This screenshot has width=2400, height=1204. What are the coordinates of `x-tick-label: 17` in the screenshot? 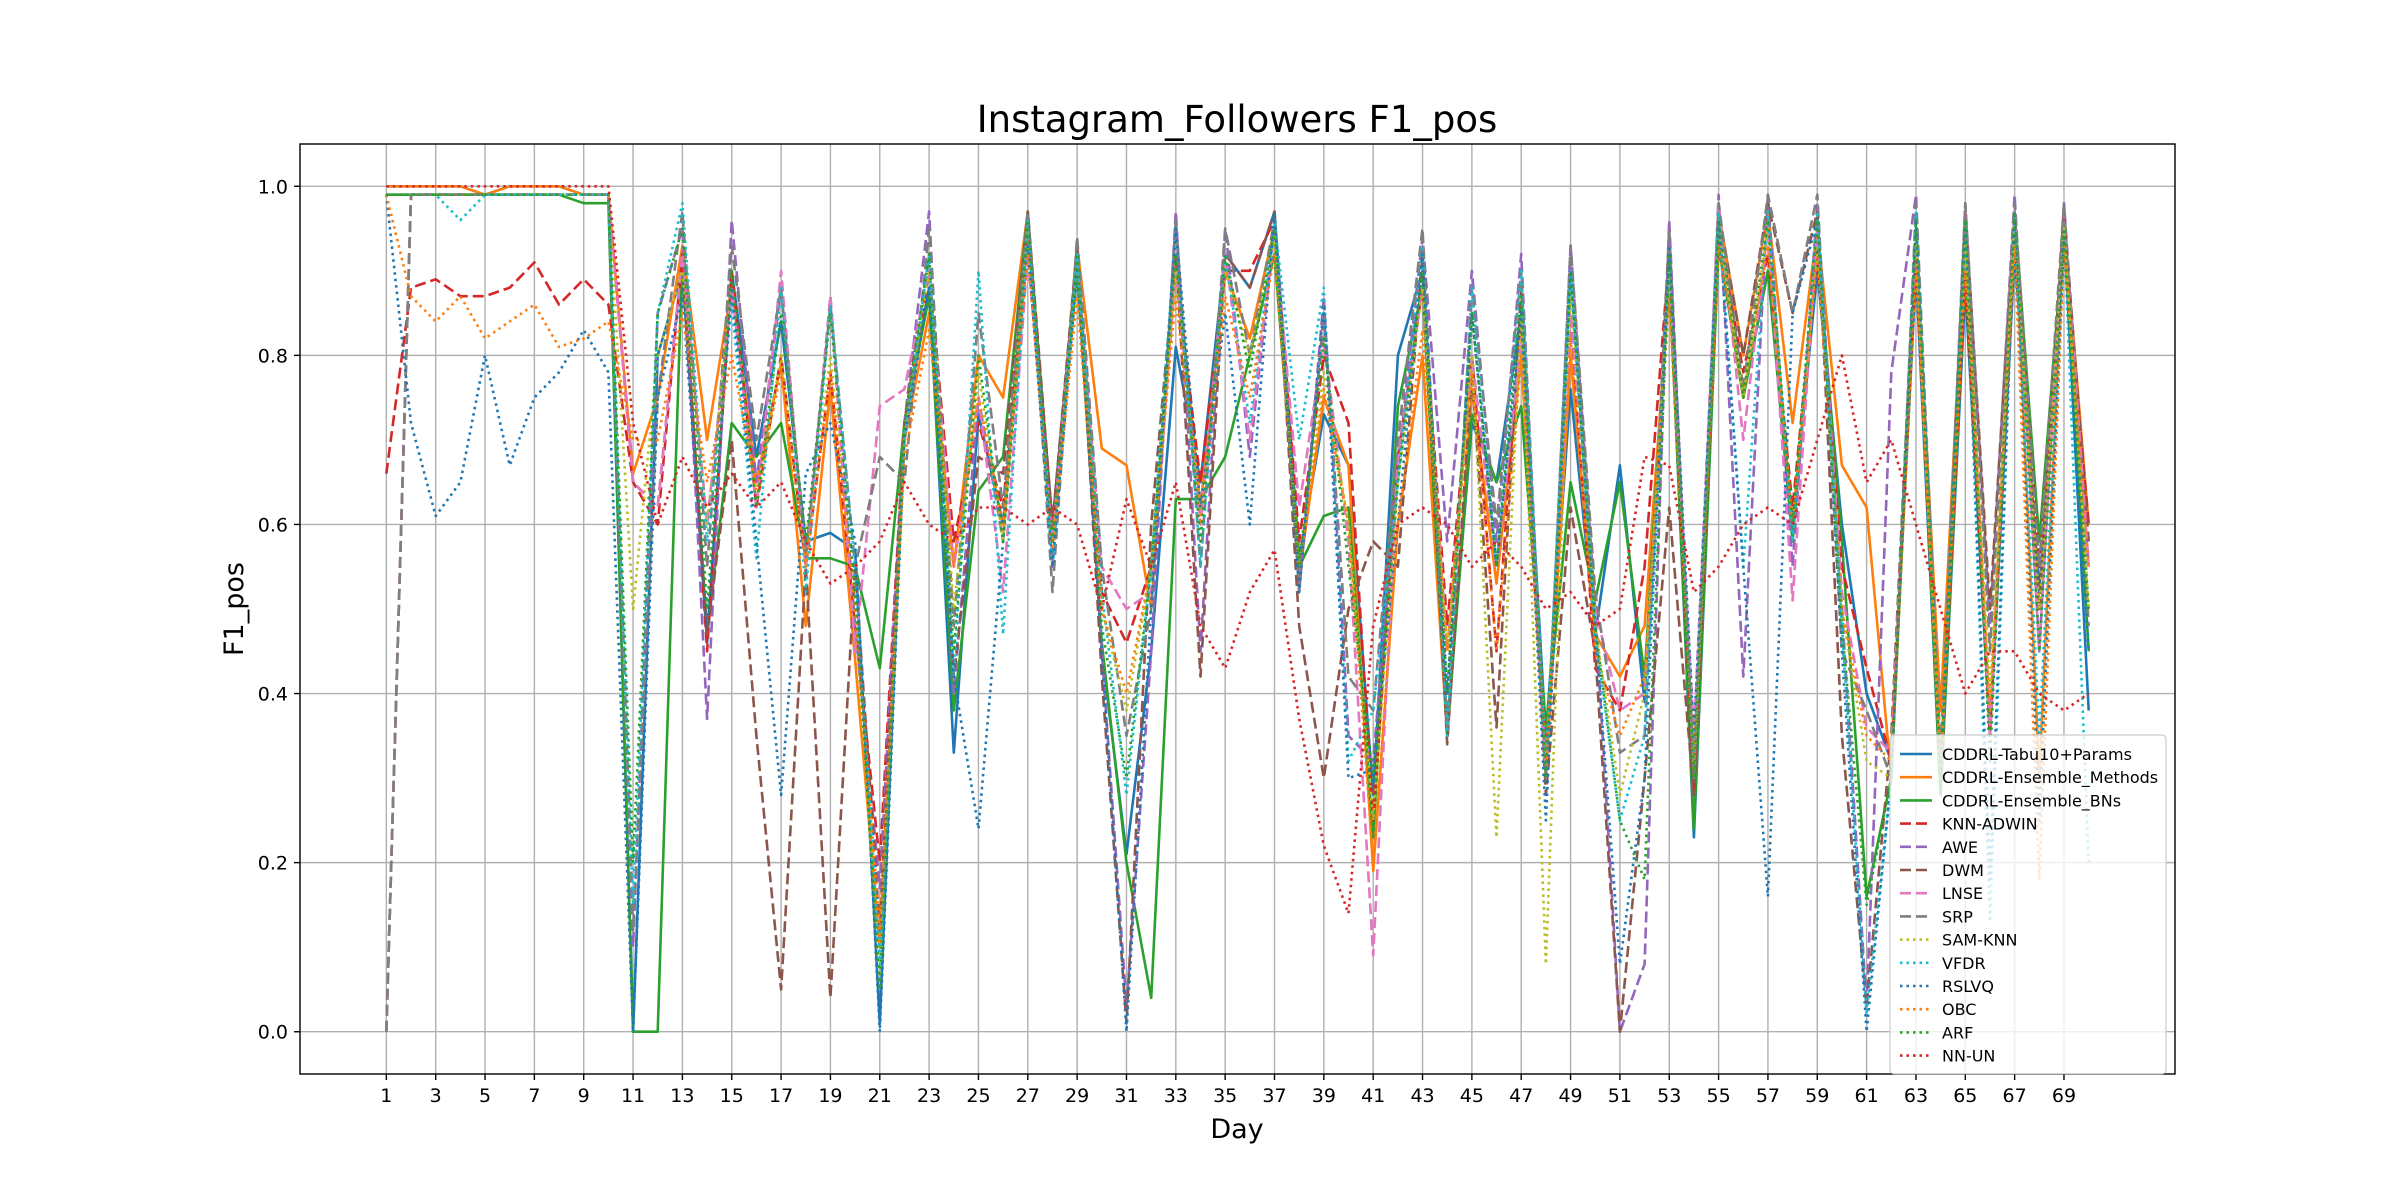 It's located at (781, 1096).